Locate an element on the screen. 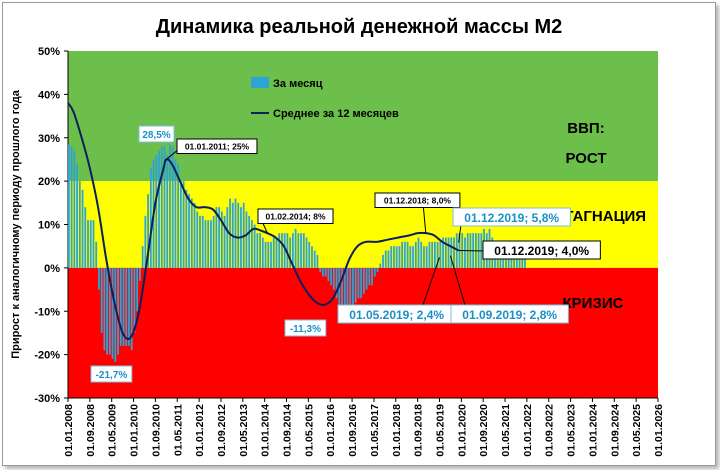  annotation-label: 01.12.2019; 4,0% is located at coordinates (541, 251).